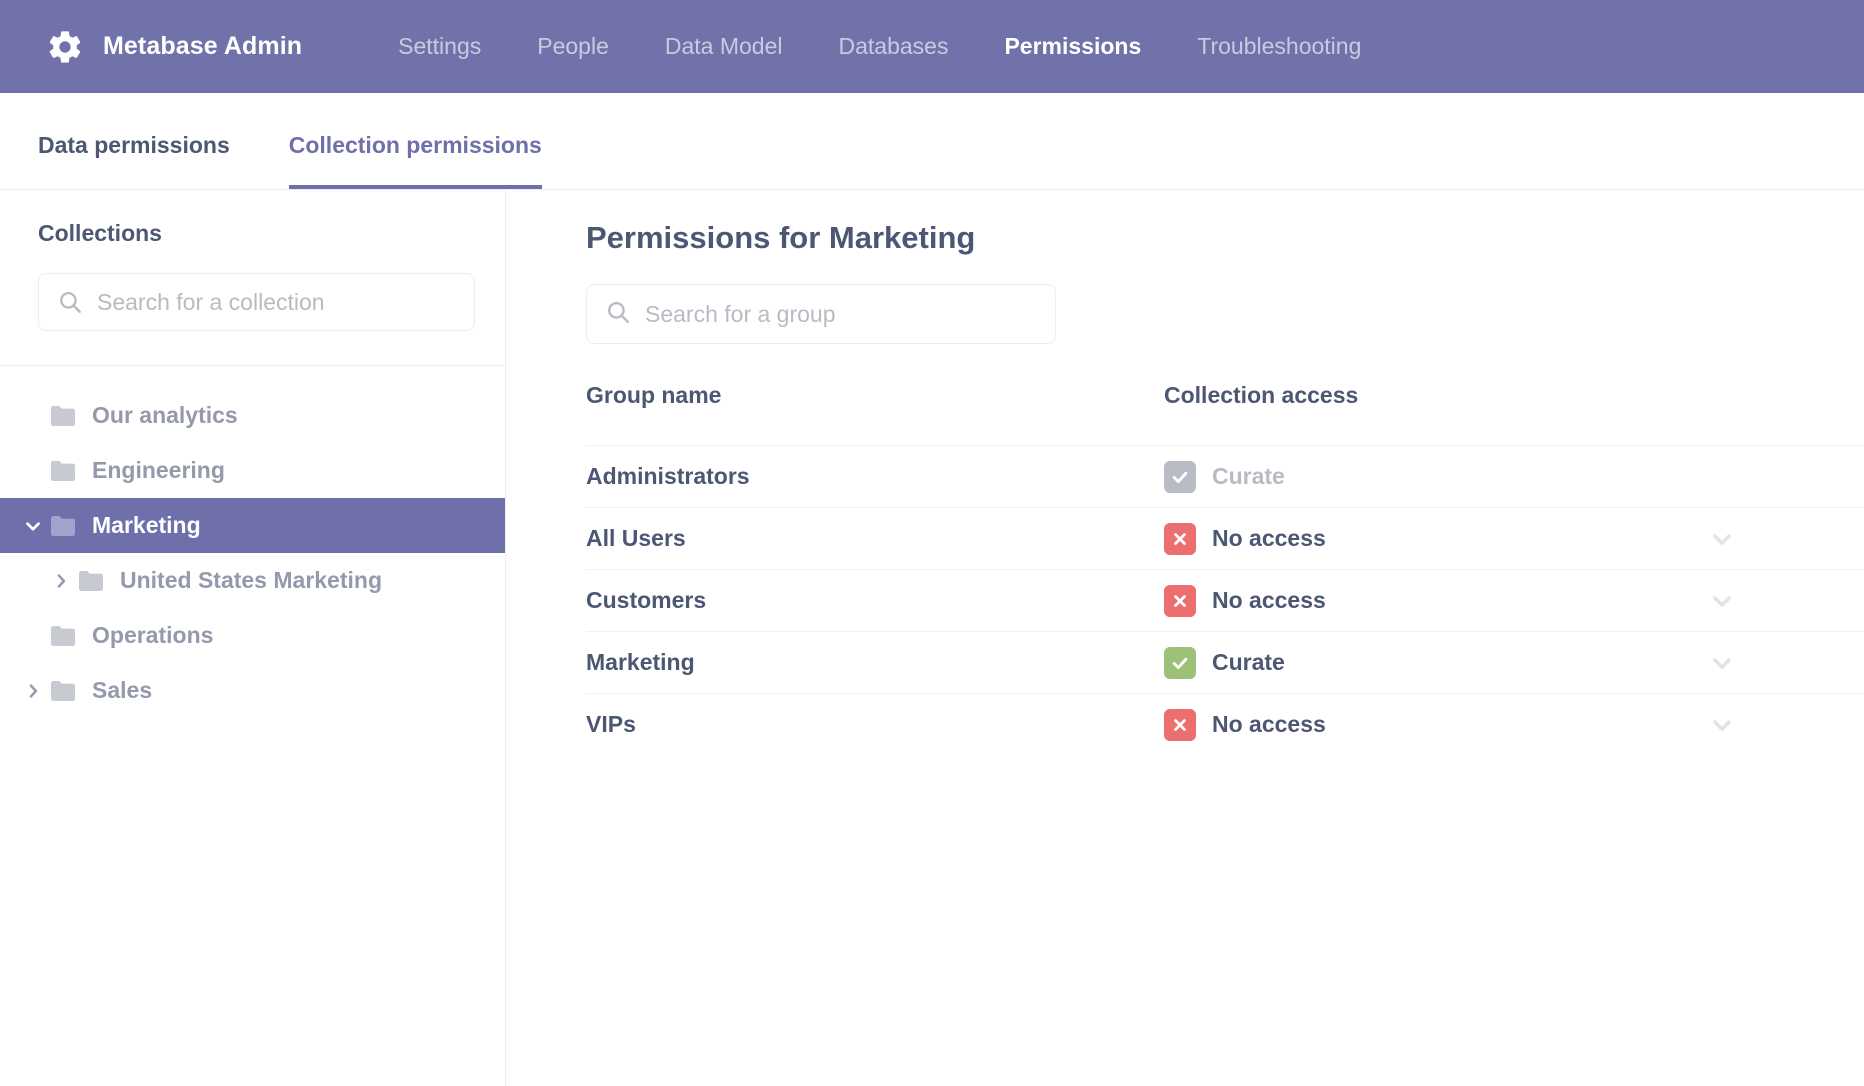 The image size is (1864, 1086). I want to click on group-name-cell: VIPs, so click(875, 724).